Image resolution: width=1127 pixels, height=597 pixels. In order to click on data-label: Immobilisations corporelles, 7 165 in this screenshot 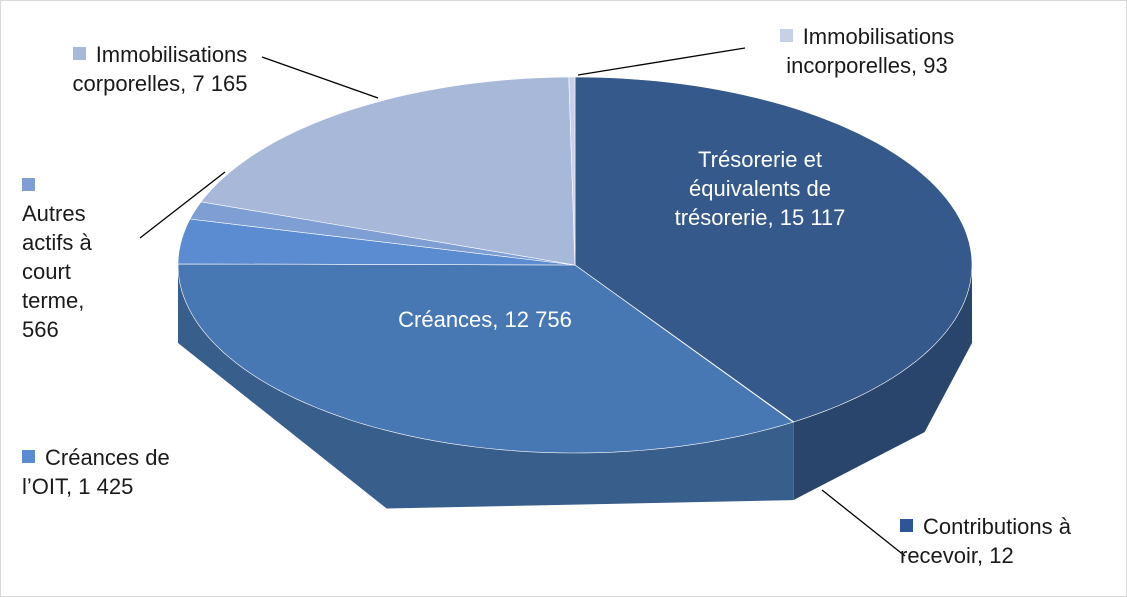, I will do `click(160, 69)`.